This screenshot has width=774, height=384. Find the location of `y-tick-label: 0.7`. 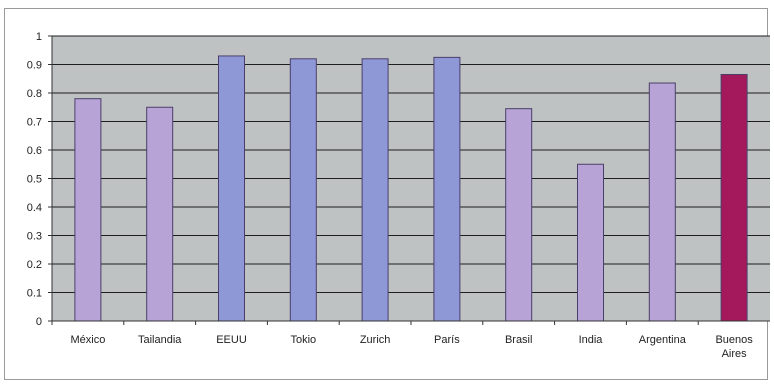

y-tick-label: 0.7 is located at coordinates (34, 123).